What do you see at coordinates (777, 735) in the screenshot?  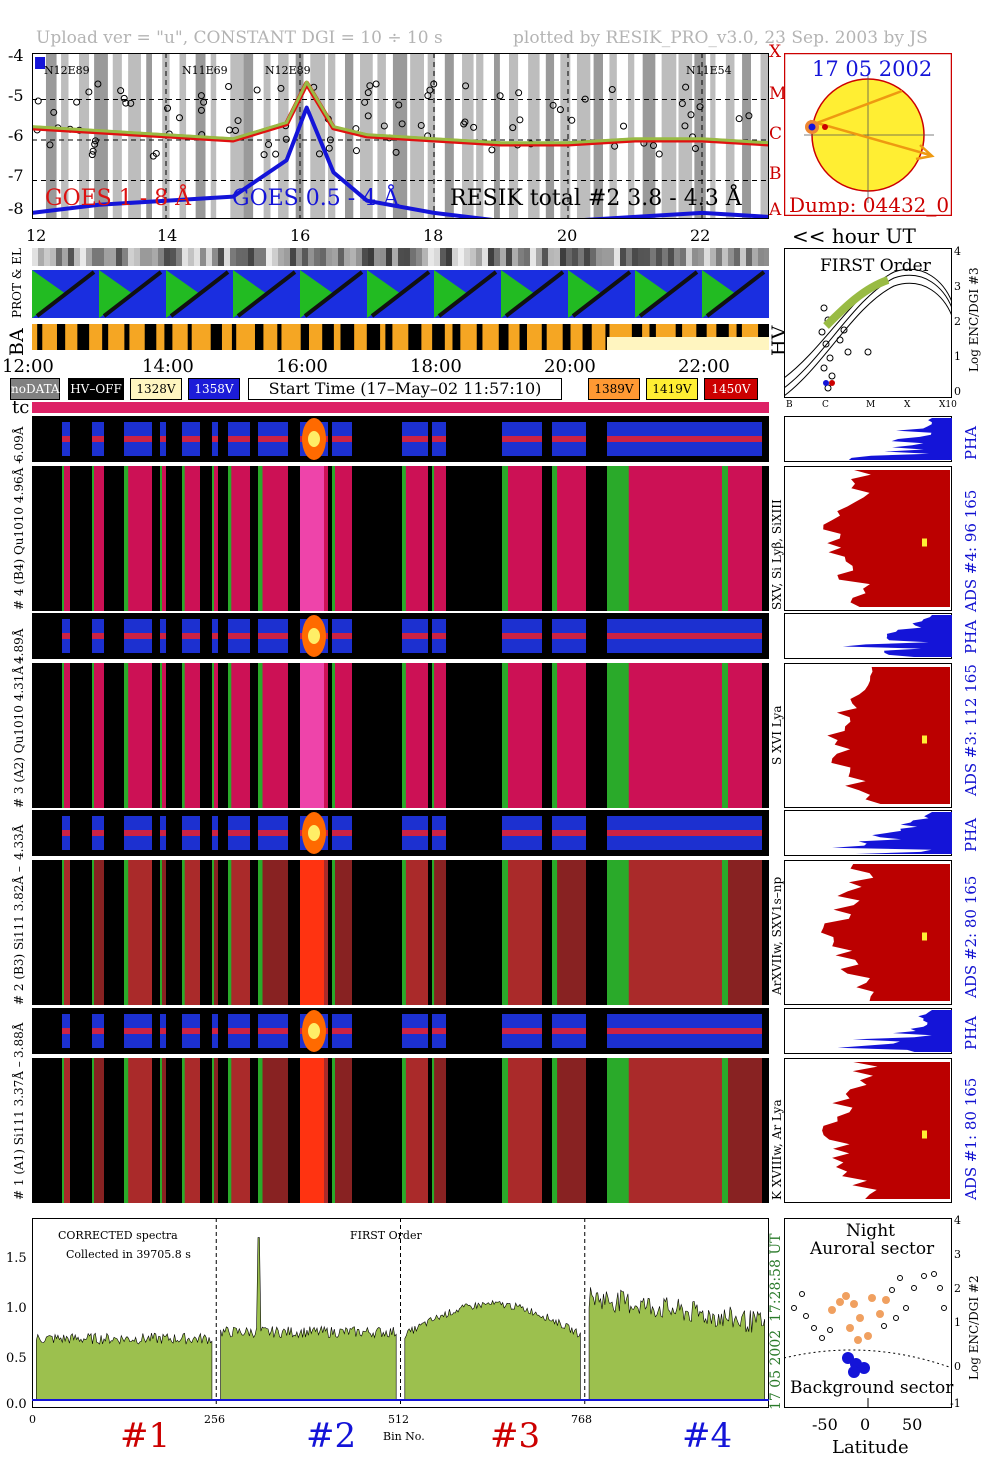 I see `ch3-lines-label: S XVI Lya` at bounding box center [777, 735].